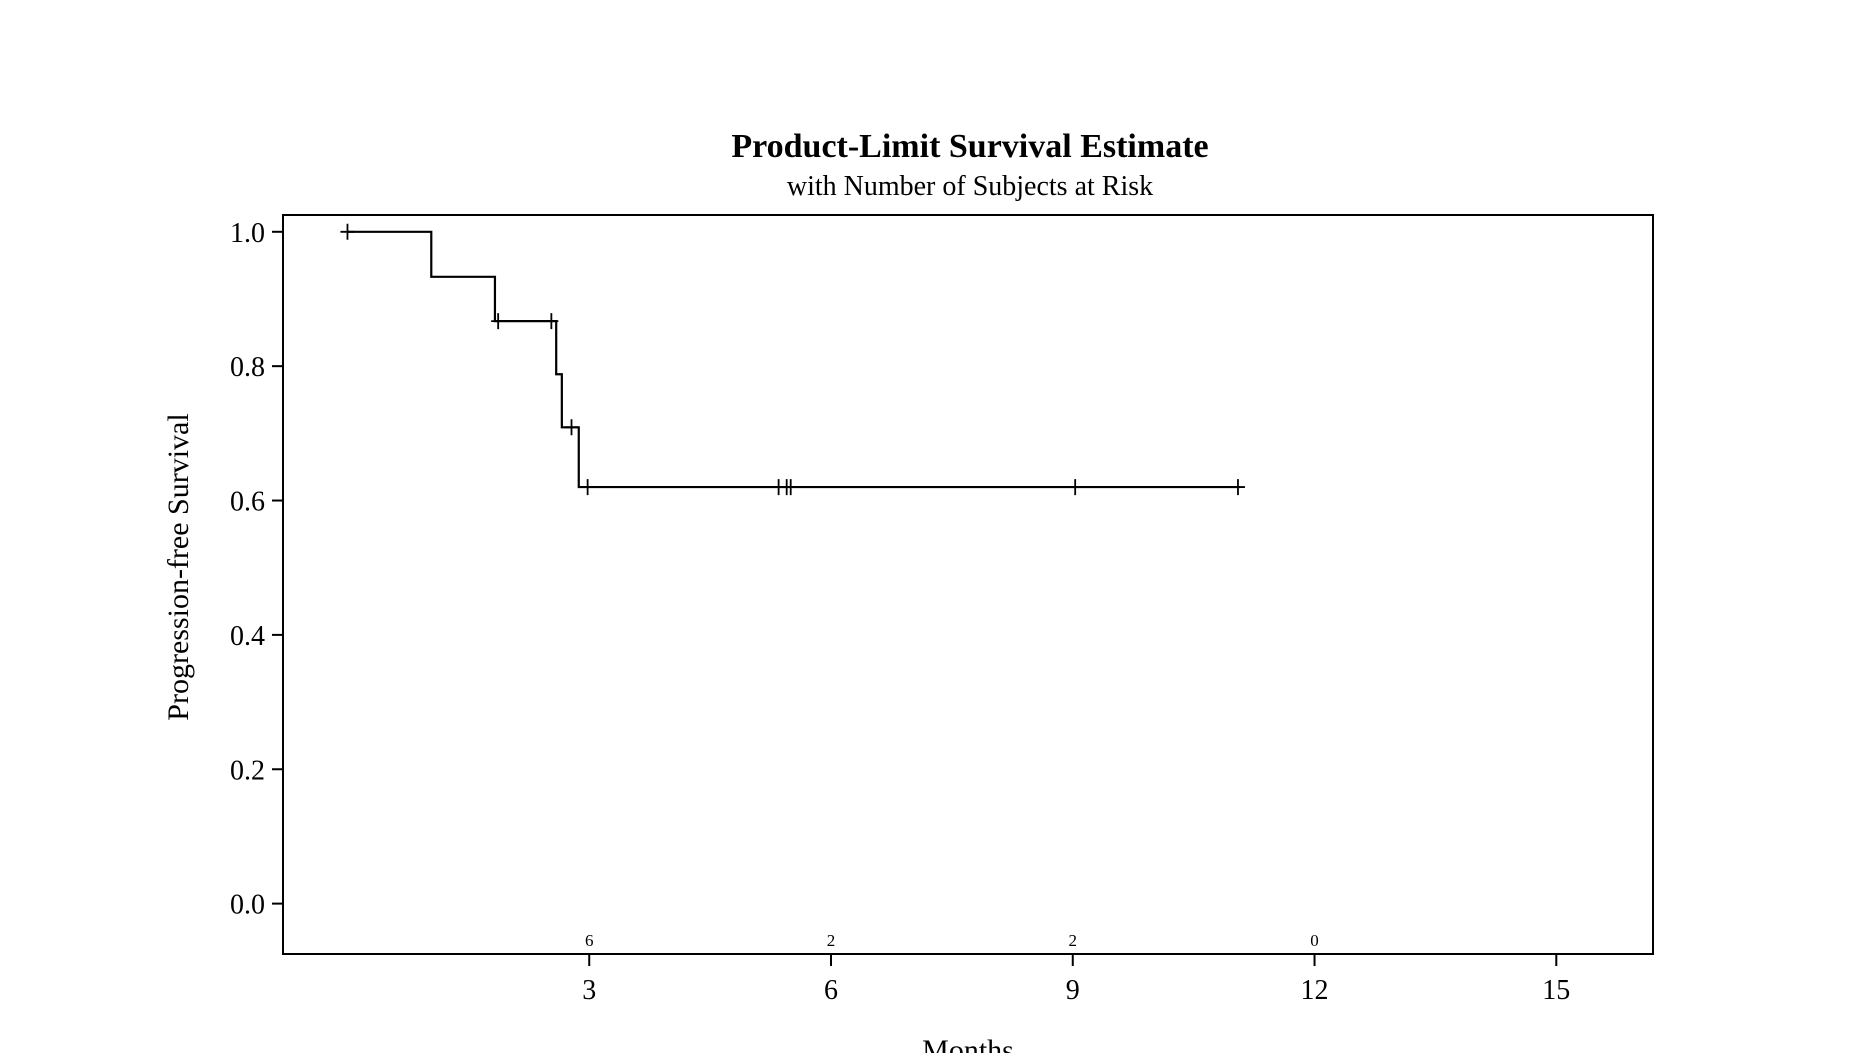 The image size is (1872, 1058). I want to click on y-tick-label: 0.4, so click(247, 636).